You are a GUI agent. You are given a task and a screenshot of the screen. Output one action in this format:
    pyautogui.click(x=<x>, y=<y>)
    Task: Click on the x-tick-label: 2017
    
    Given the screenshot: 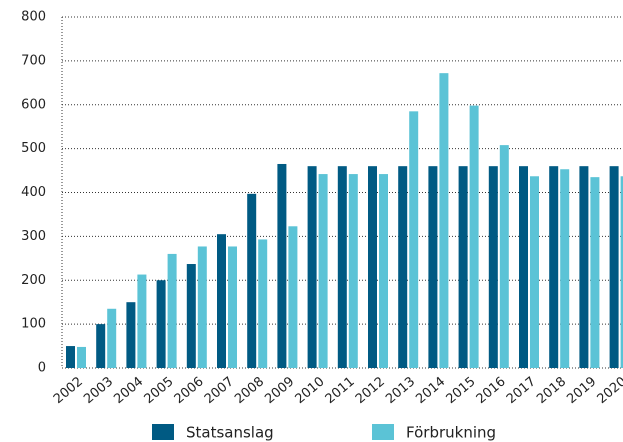 What is the action you would take?
    pyautogui.click(x=521, y=390)
    